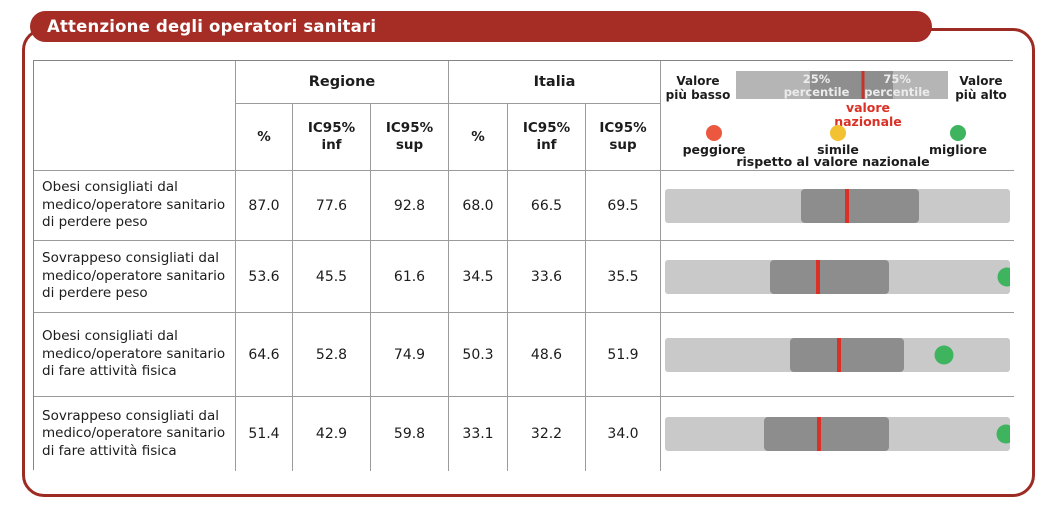 The width and height of the screenshot is (1055, 517). I want to click on italia-ic95-sup-value: 35.5, so click(623, 277).